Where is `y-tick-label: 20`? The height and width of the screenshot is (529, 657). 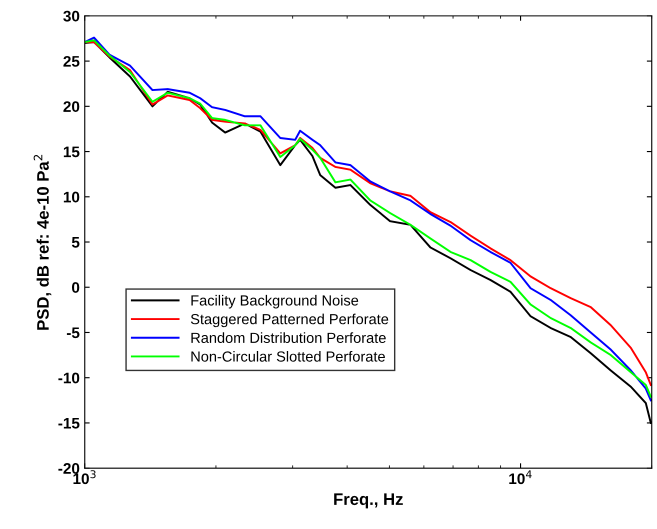 y-tick-label: 20 is located at coordinates (71, 106).